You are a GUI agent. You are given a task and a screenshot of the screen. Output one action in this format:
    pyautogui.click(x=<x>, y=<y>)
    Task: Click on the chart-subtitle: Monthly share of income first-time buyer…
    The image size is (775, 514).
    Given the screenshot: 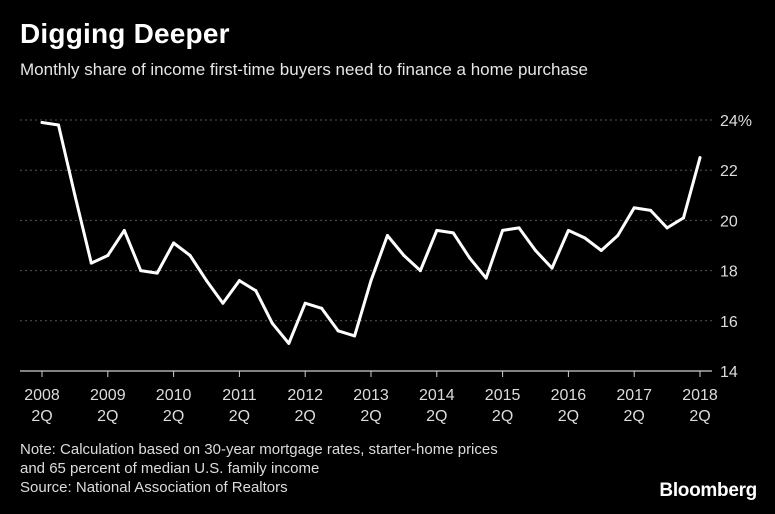 What is the action you would take?
    pyautogui.click(x=304, y=69)
    